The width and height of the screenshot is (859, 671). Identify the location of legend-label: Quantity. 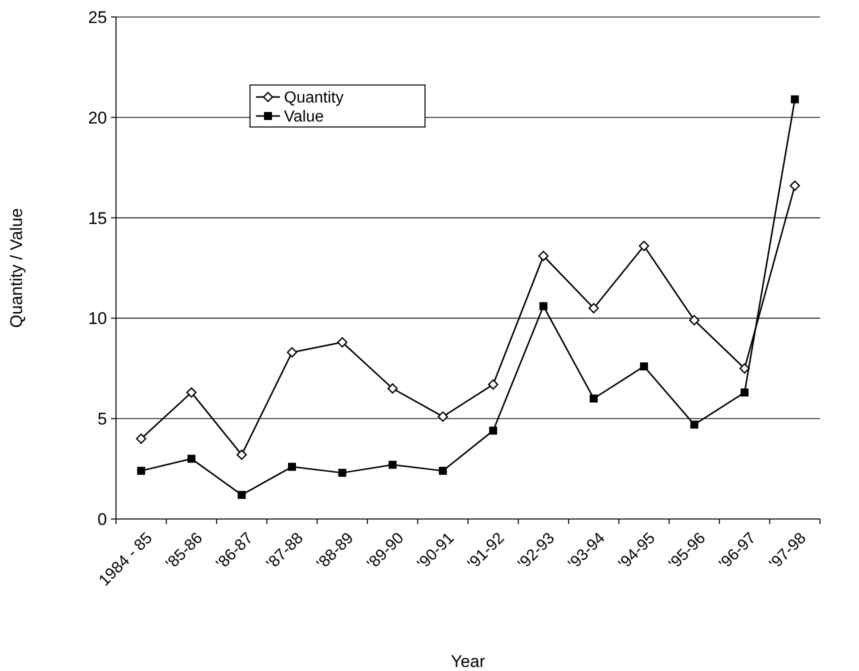
(314, 98).